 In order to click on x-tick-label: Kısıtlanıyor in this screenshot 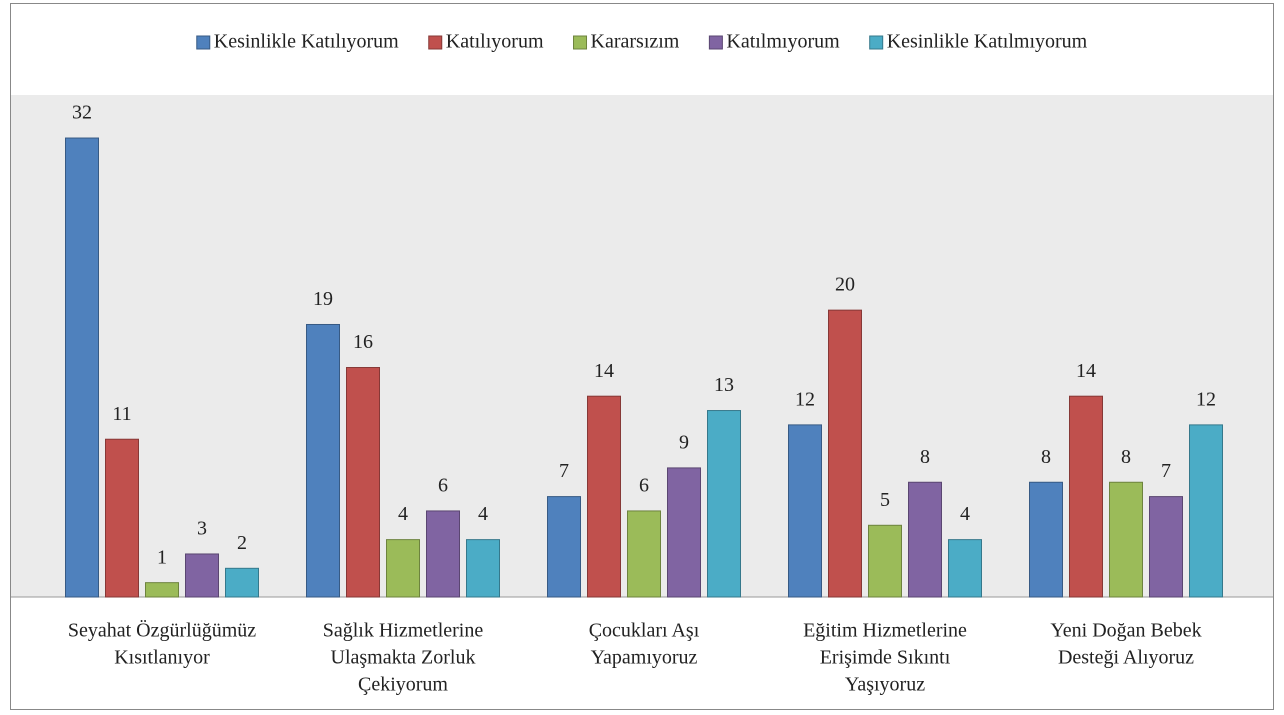, I will do `click(162, 658)`.